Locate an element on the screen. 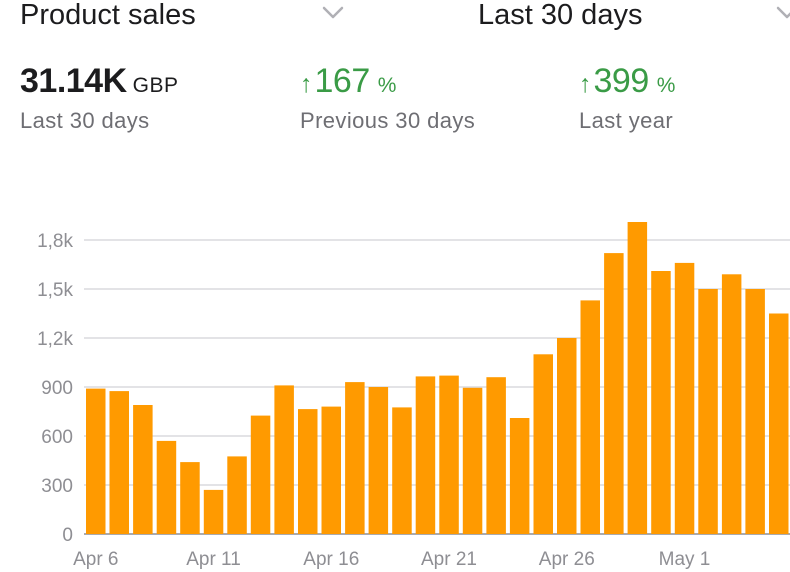 This screenshot has height=572, width=790. total-sales-value: 31.14K is located at coordinates (73, 81).